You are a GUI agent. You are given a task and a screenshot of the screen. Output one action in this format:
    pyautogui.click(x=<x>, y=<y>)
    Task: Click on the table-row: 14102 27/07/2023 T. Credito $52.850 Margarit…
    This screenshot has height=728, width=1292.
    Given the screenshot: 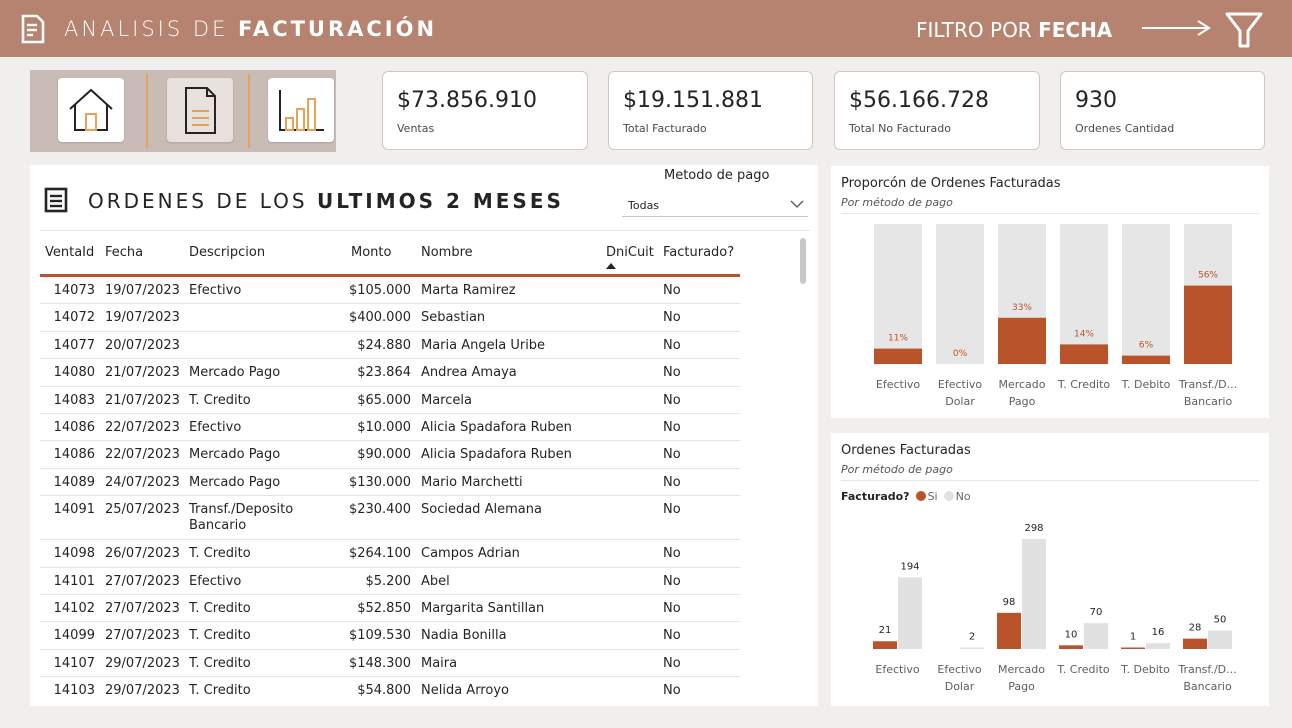 What is the action you would take?
    pyautogui.click(x=390, y=609)
    